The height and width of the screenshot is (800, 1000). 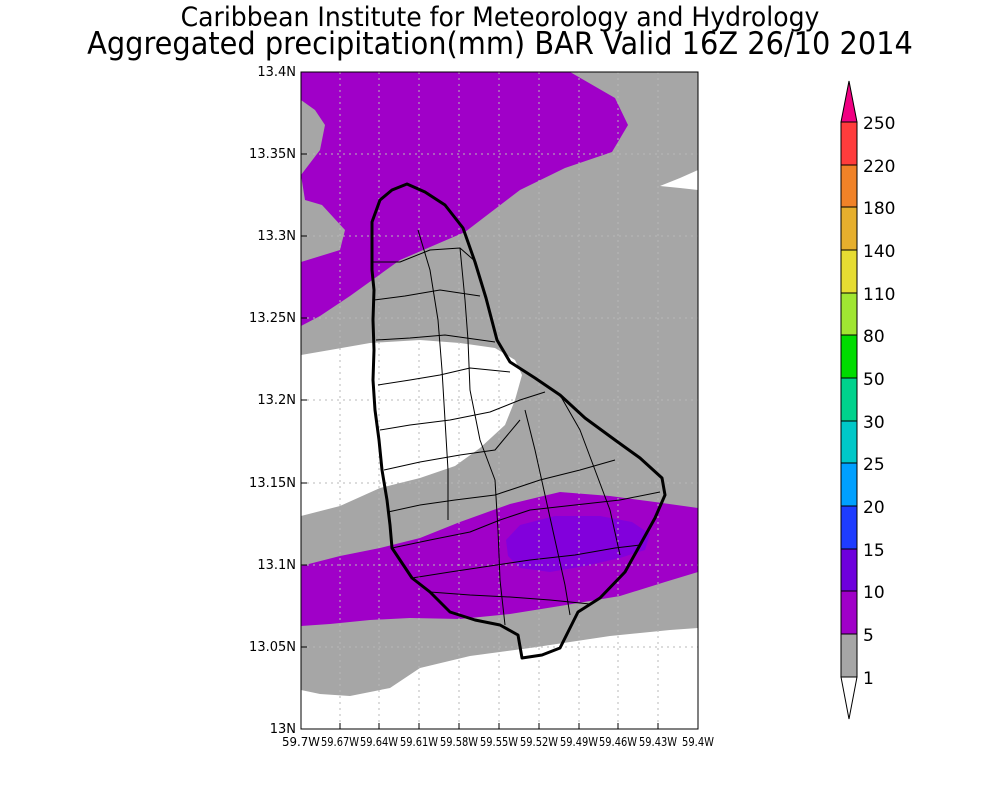 What do you see at coordinates (276, 236) in the screenshot?
I see `y-tick-label: 13.3N` at bounding box center [276, 236].